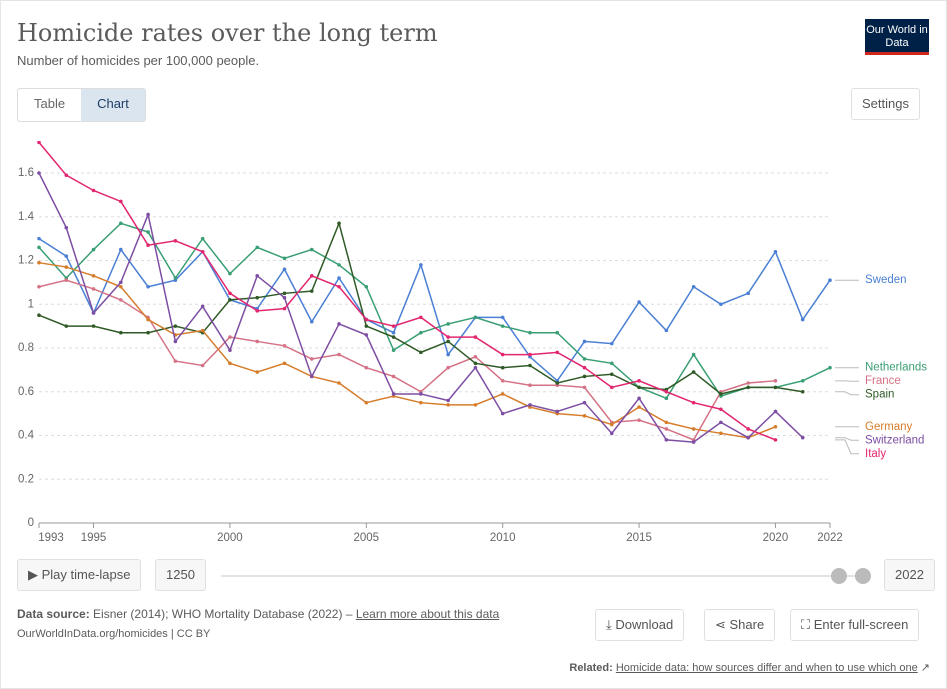 The height and width of the screenshot is (689, 947). Describe the element at coordinates (427, 614) in the screenshot. I see `source-link: Learn more about this data` at that location.